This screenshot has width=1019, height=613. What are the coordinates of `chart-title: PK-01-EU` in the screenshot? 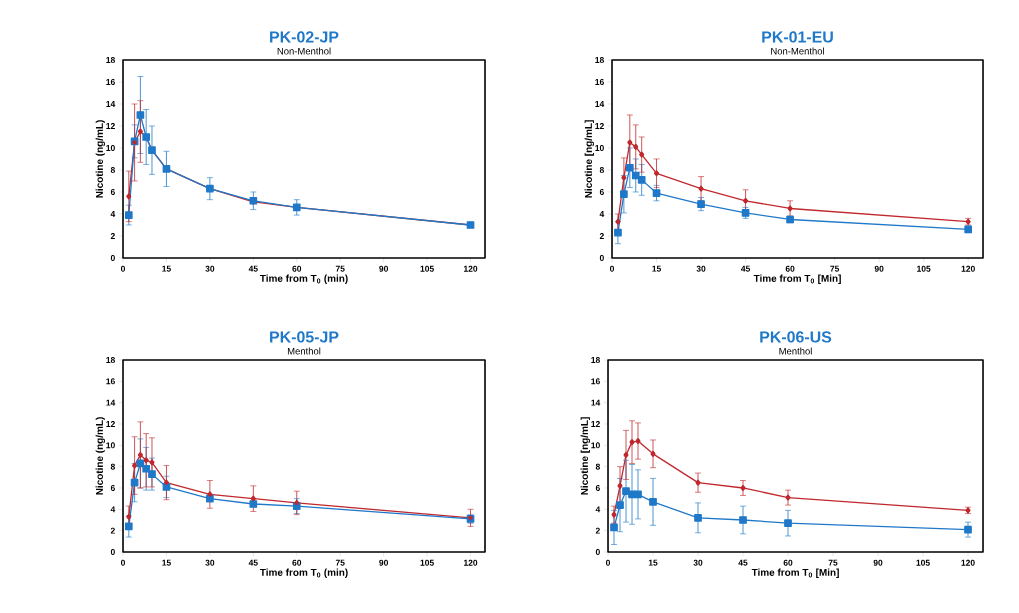 It's located at (797, 37).